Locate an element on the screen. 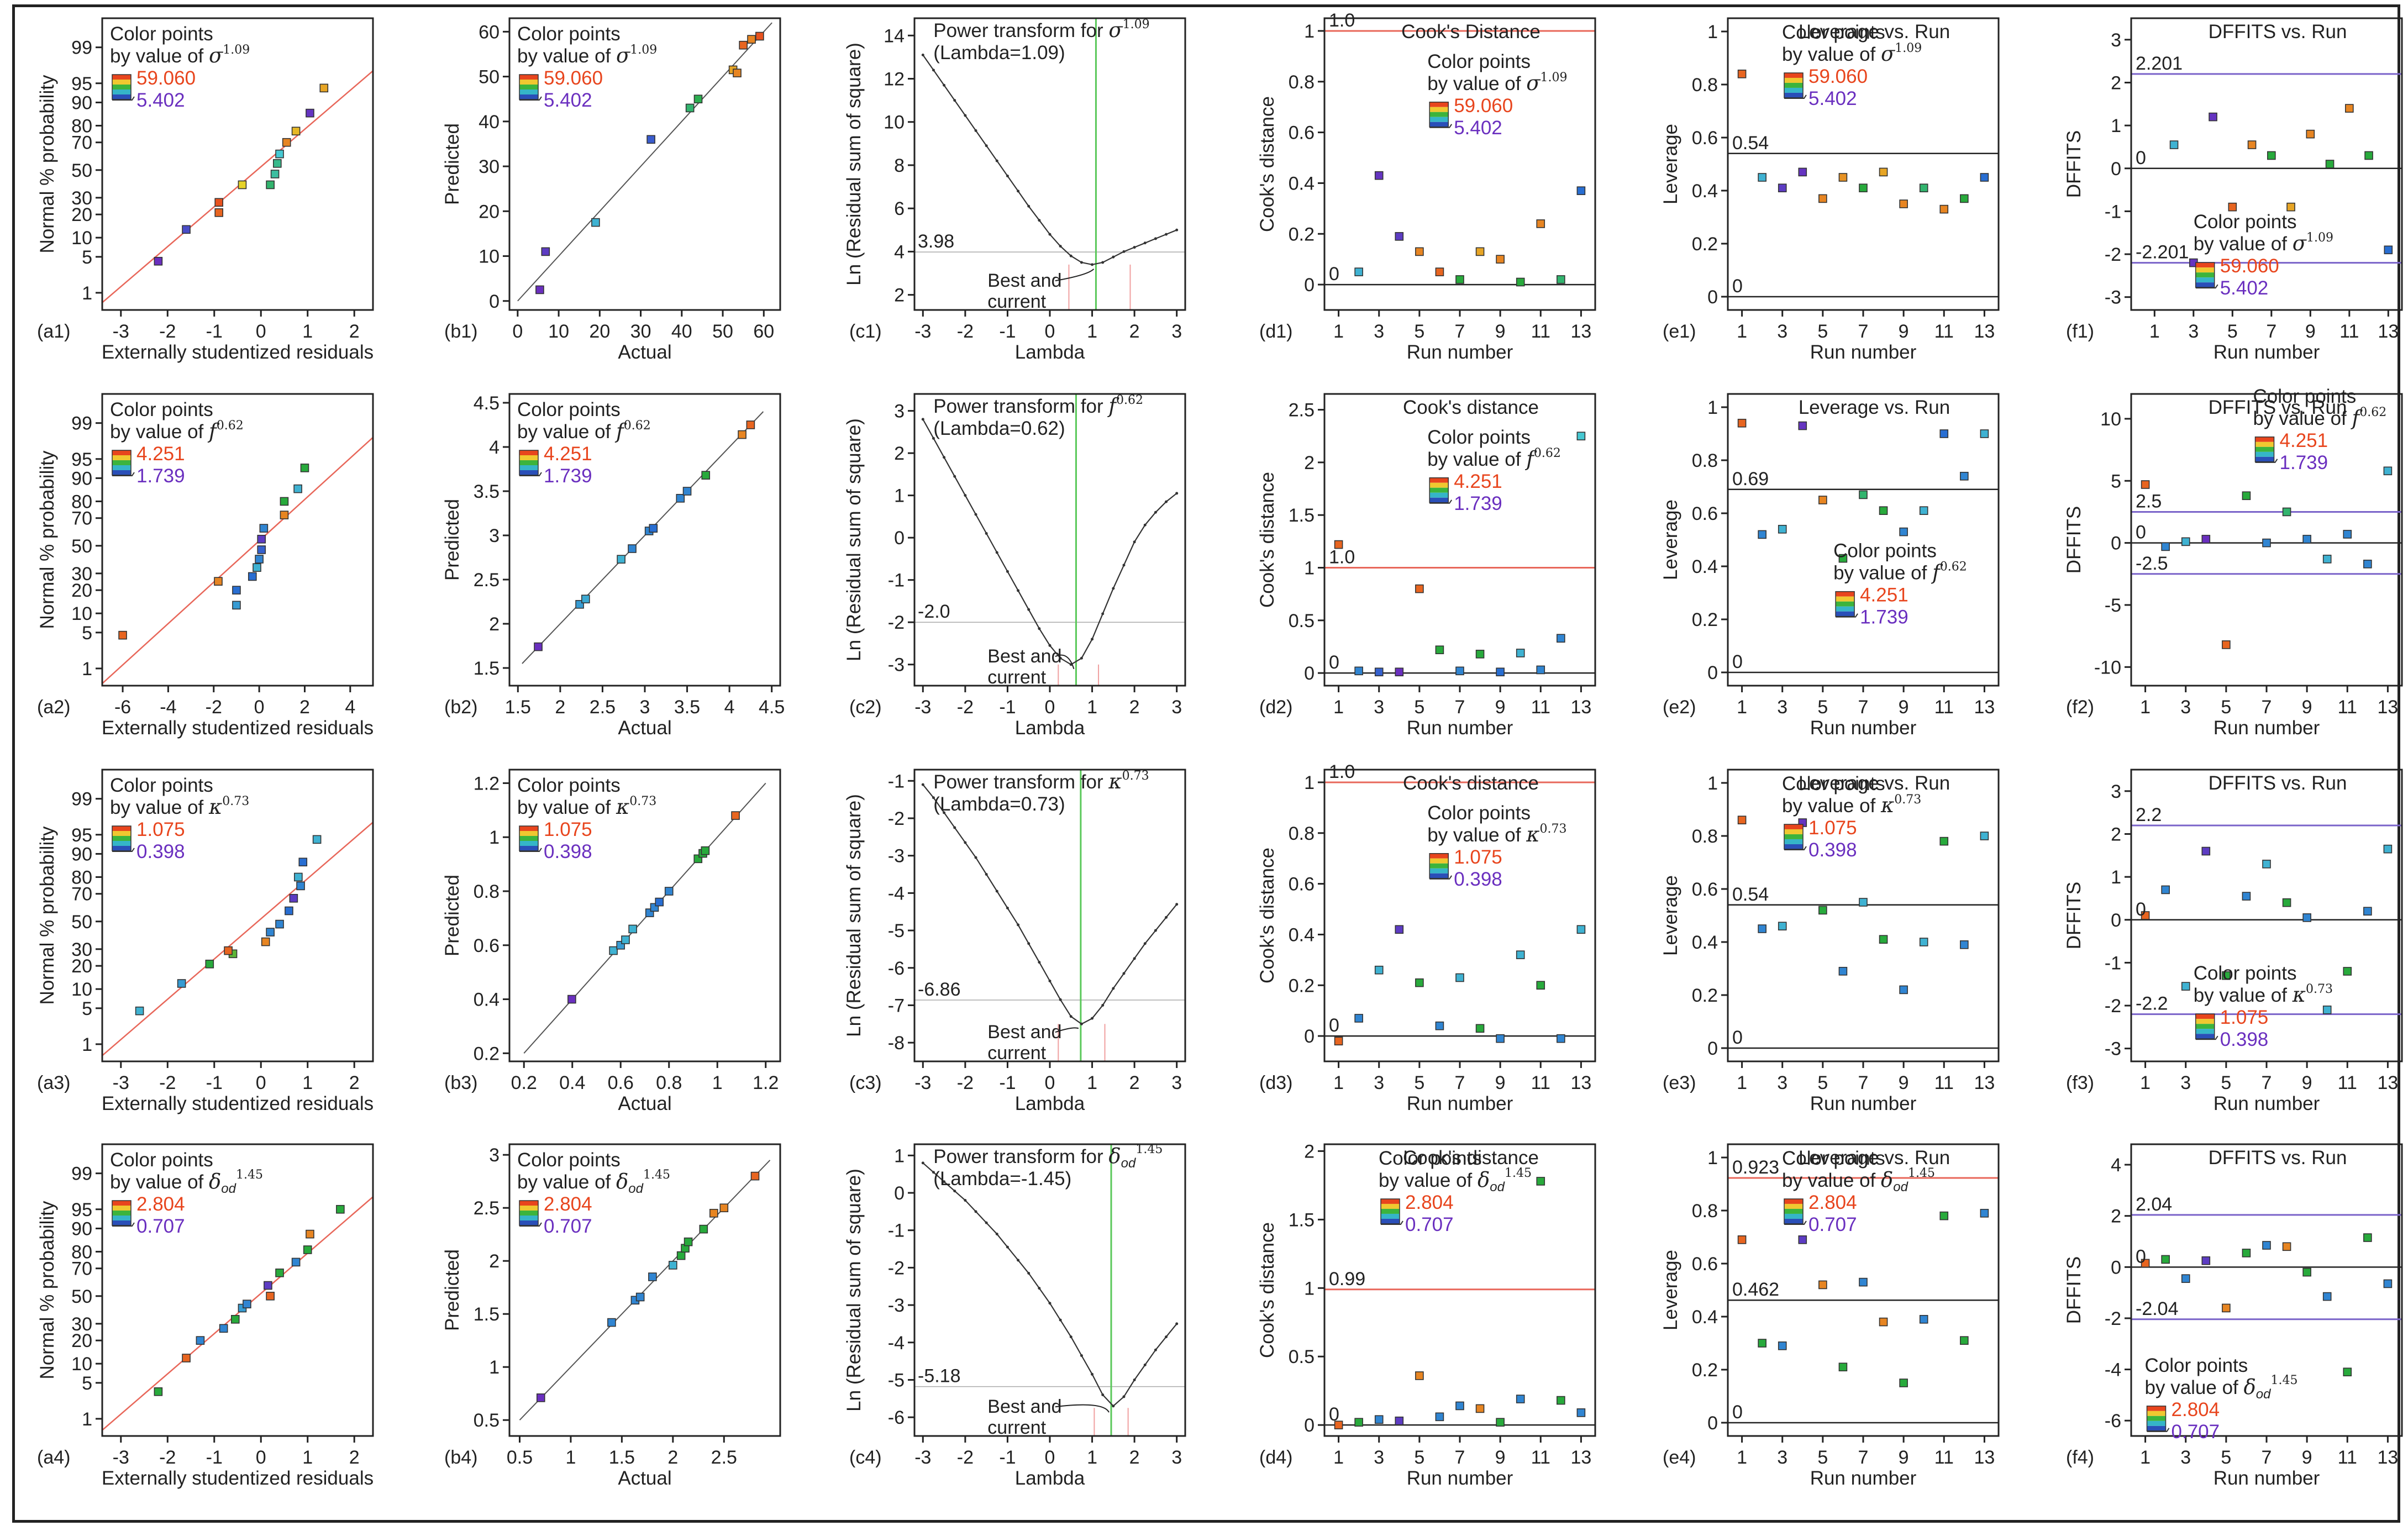 Image resolution: width=2408 pixels, height=1531 pixels. plot-frame is located at coordinates (2267, 164).